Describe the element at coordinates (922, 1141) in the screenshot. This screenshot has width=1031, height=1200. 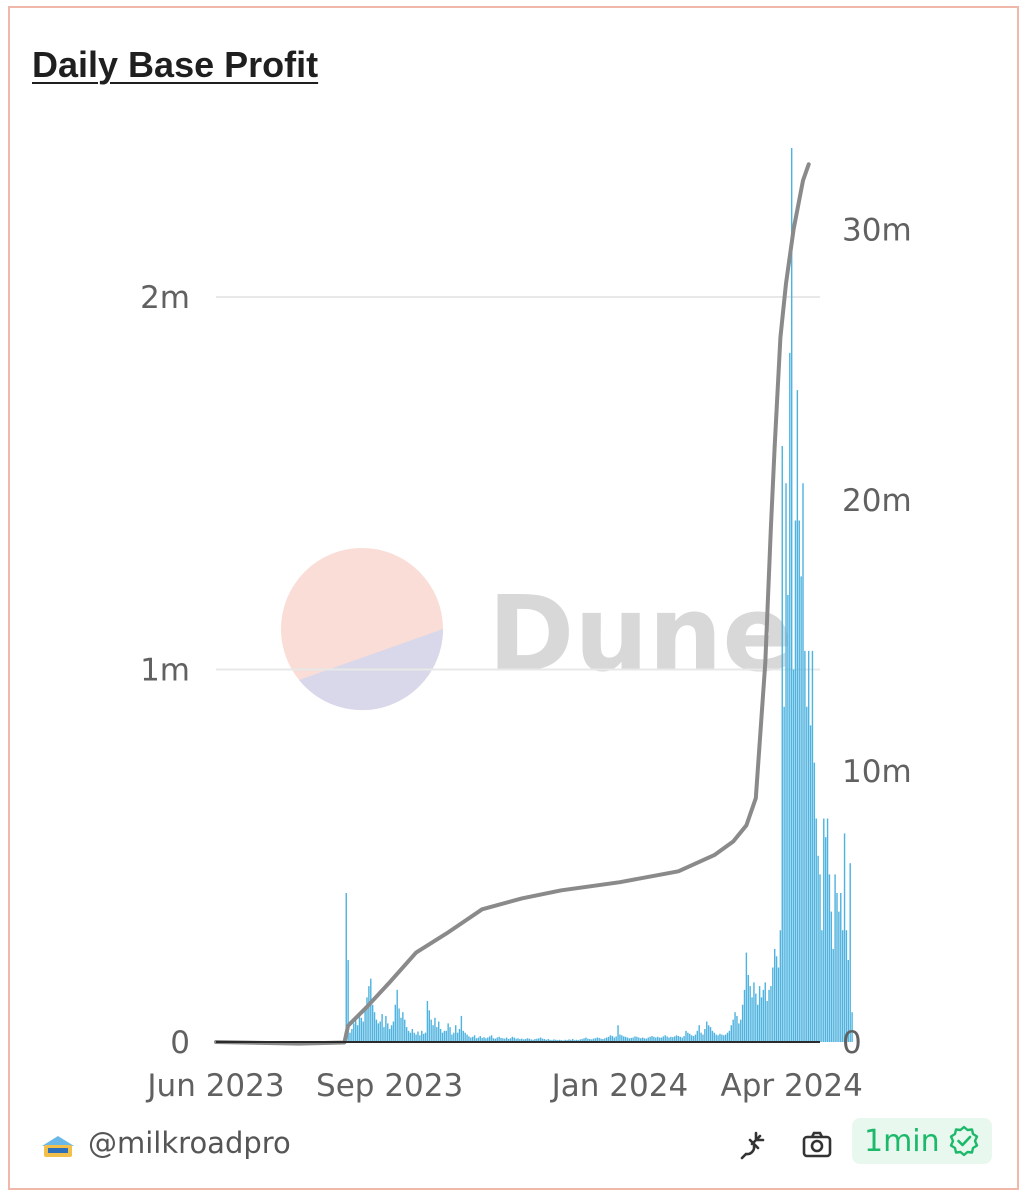
I see `refresh-badge: 1min` at that location.